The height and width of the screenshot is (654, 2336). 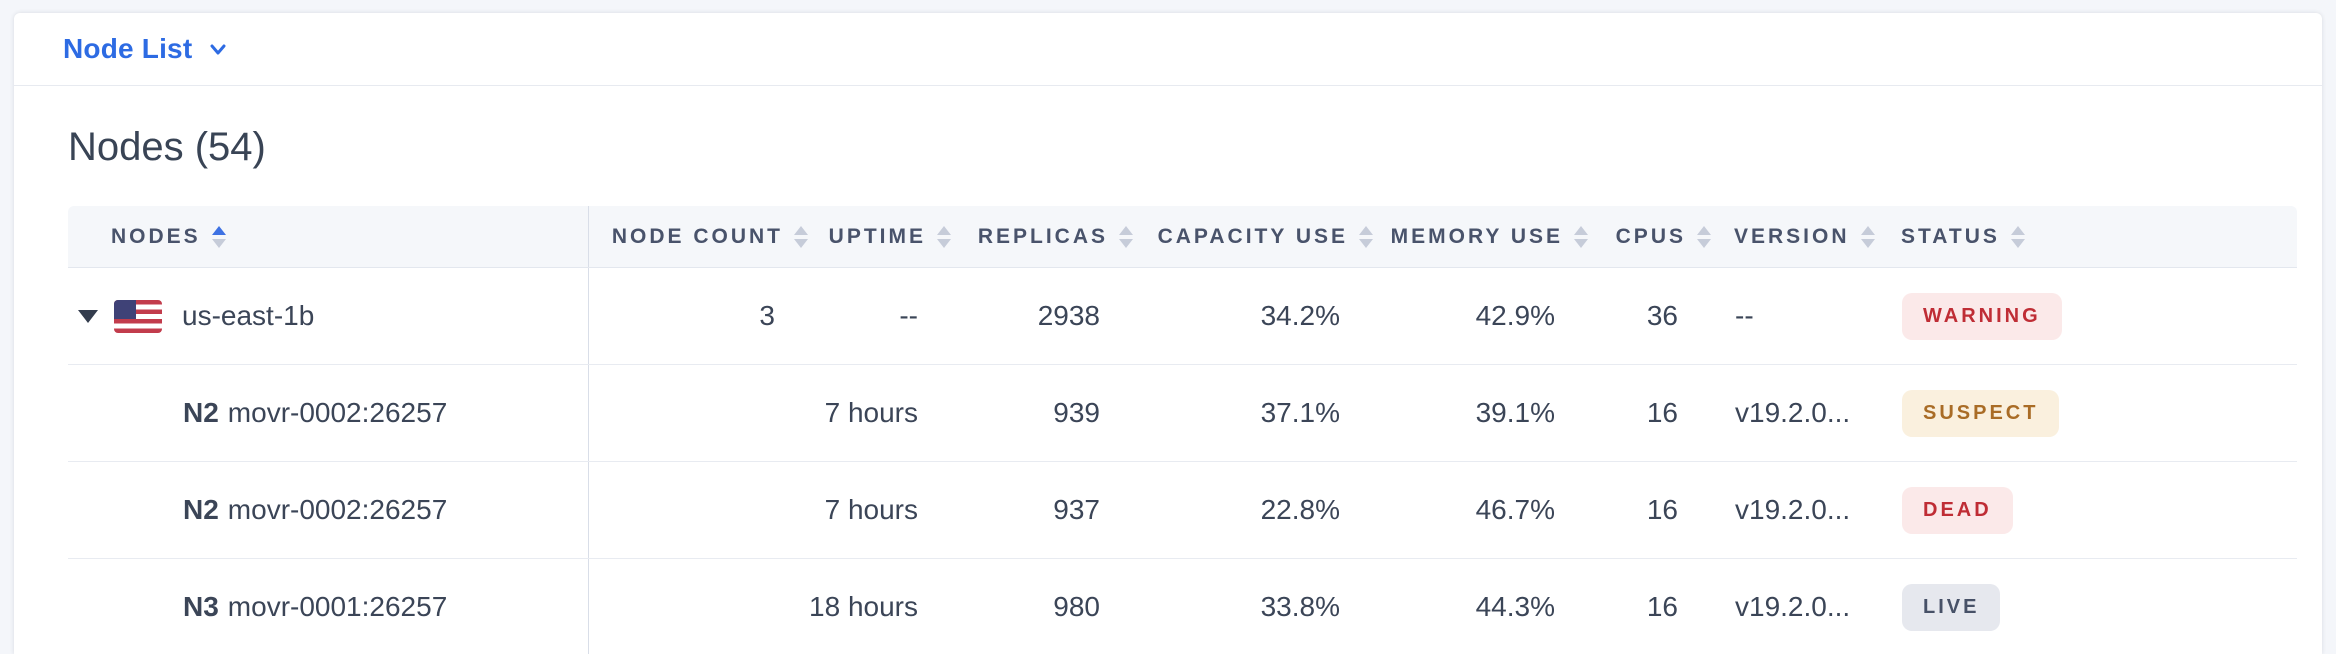 I want to click on column-header-uptime: UPTIME, so click(x=886, y=236).